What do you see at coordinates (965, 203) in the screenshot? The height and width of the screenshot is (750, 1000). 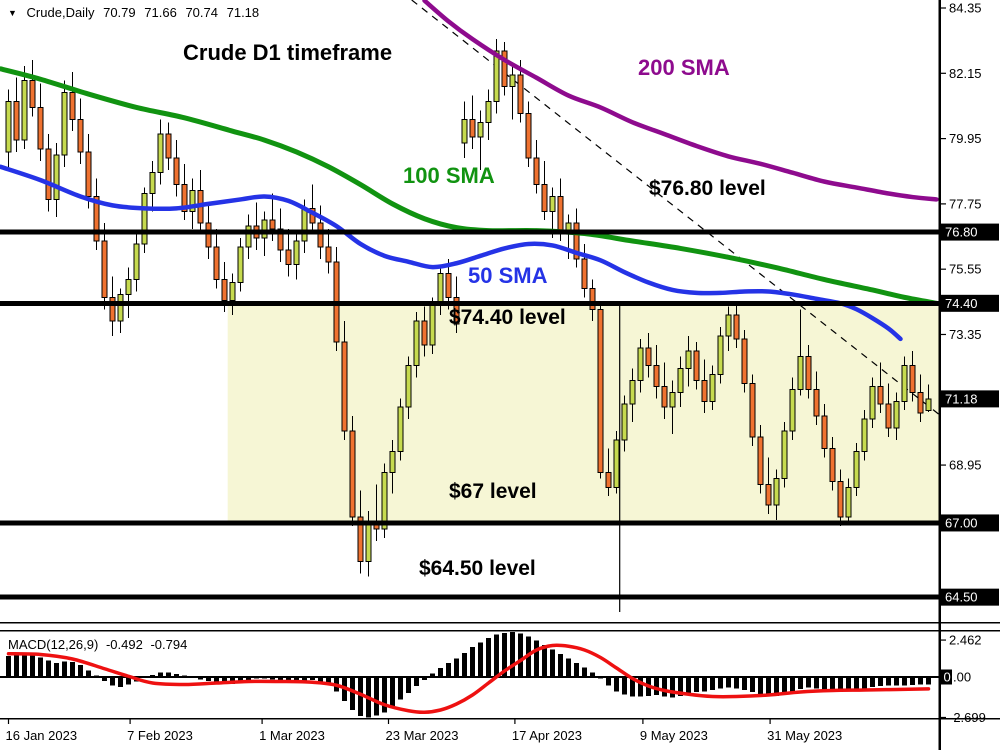 I see `price-tick-label: 77.75` at bounding box center [965, 203].